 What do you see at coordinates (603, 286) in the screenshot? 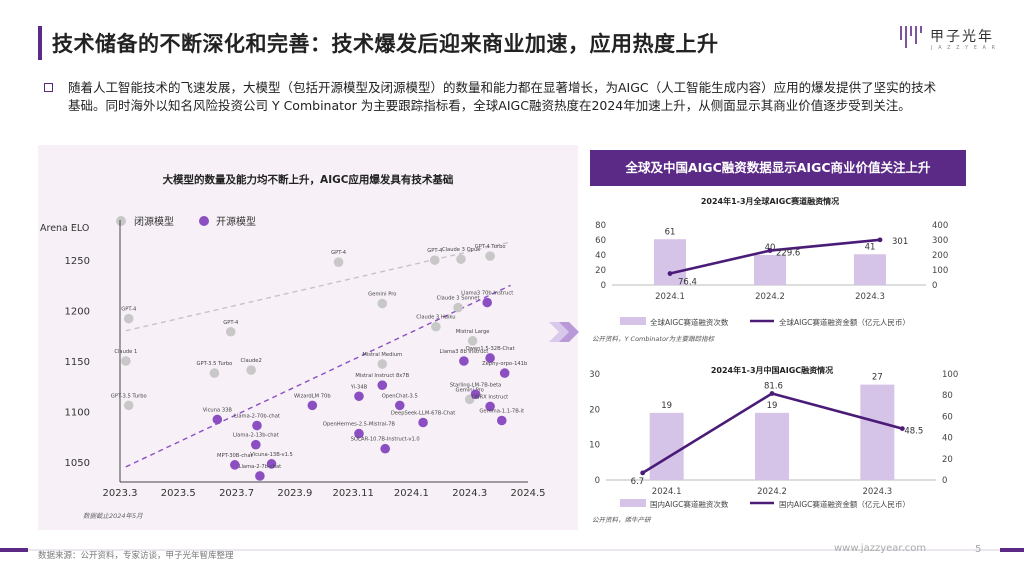
I see `global-yleft-tick: 0` at bounding box center [603, 286].